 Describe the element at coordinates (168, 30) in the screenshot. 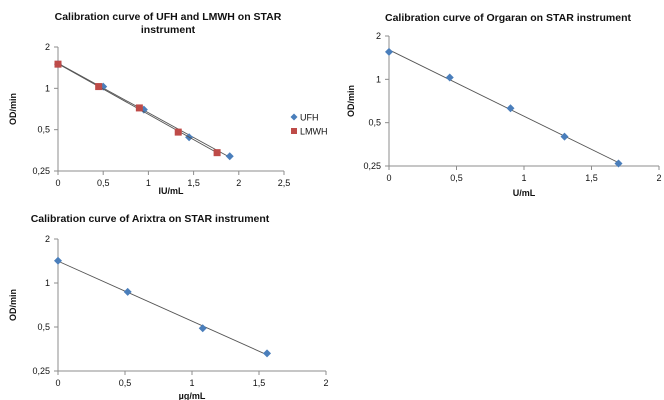

I see `chart-title-line: instrument` at that location.